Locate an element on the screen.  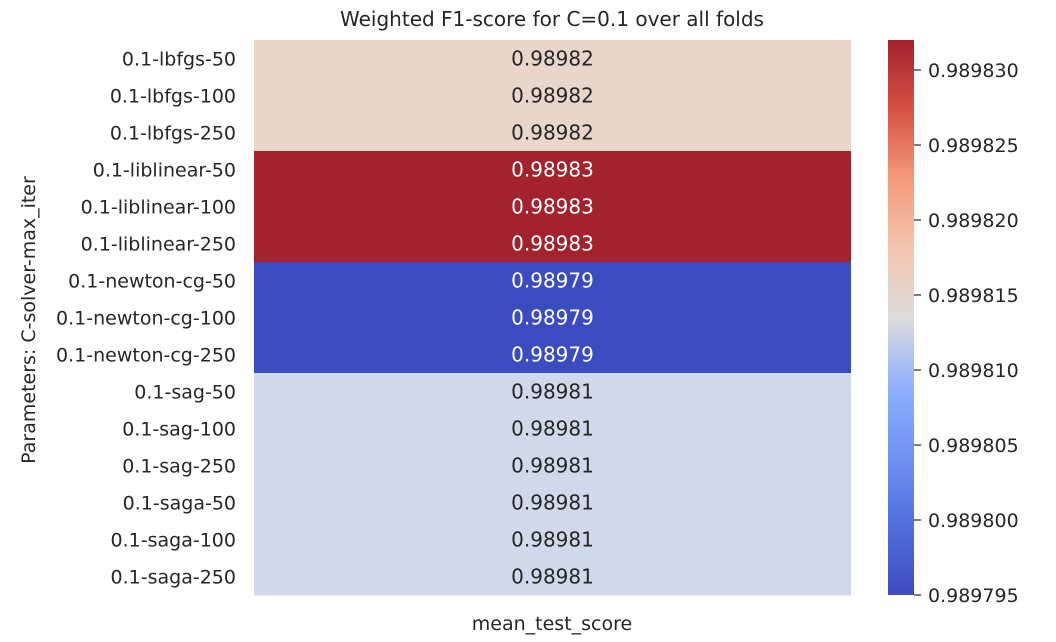
row-label: 0.1-newton-cg-100 is located at coordinates (146, 319).